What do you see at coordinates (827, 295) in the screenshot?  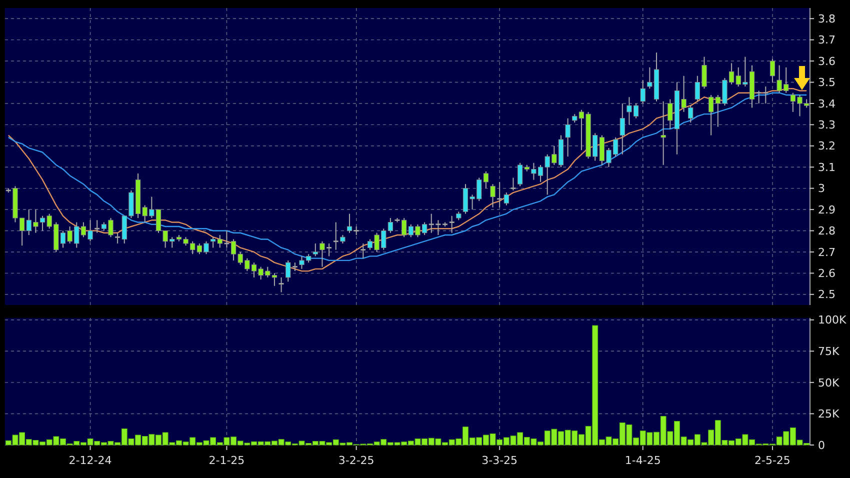 I see `y-tick-label: 2.5` at bounding box center [827, 295].